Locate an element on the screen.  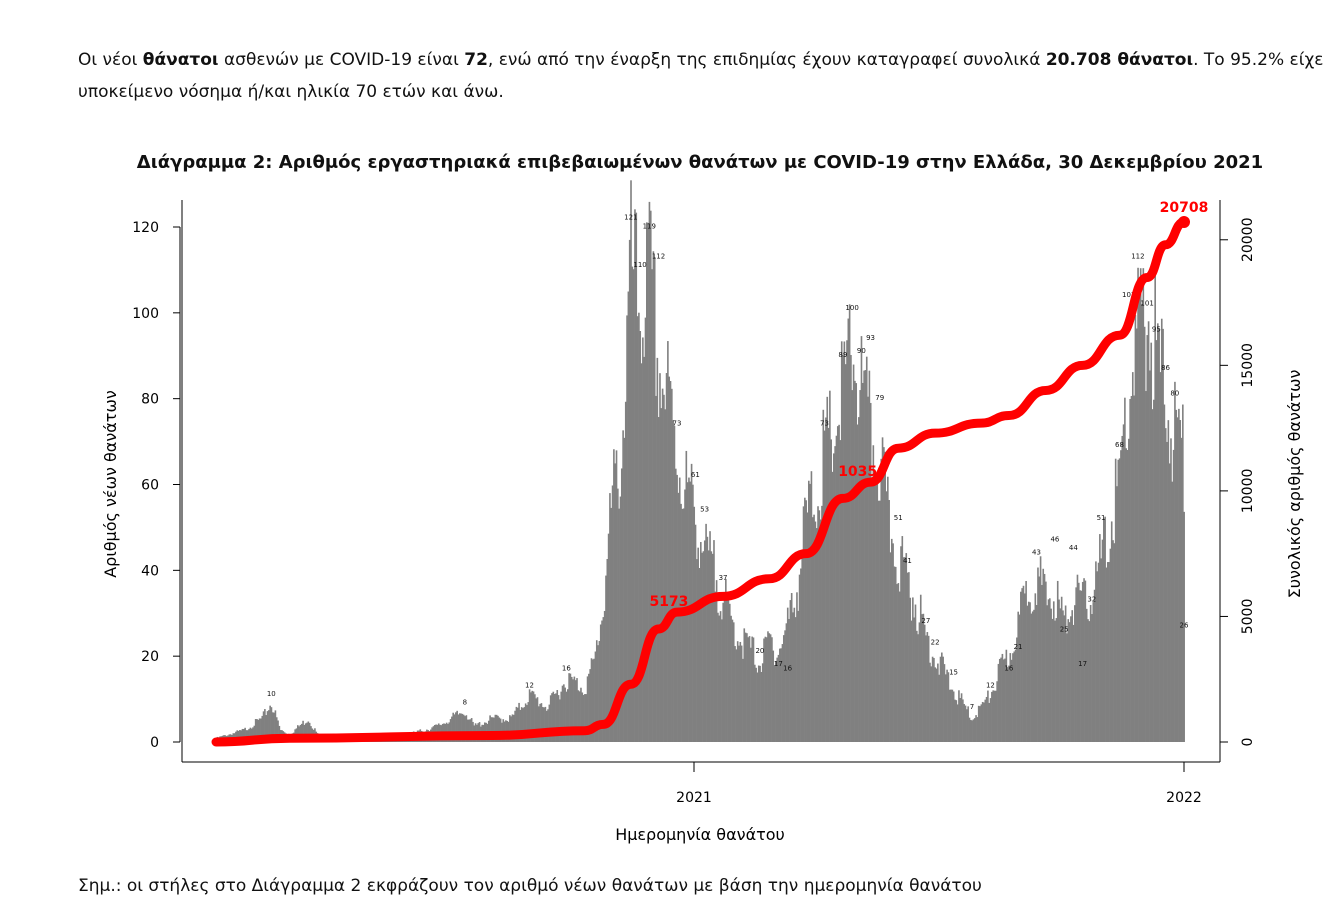
bar-value-label: 20 is located at coordinates (759, 651).